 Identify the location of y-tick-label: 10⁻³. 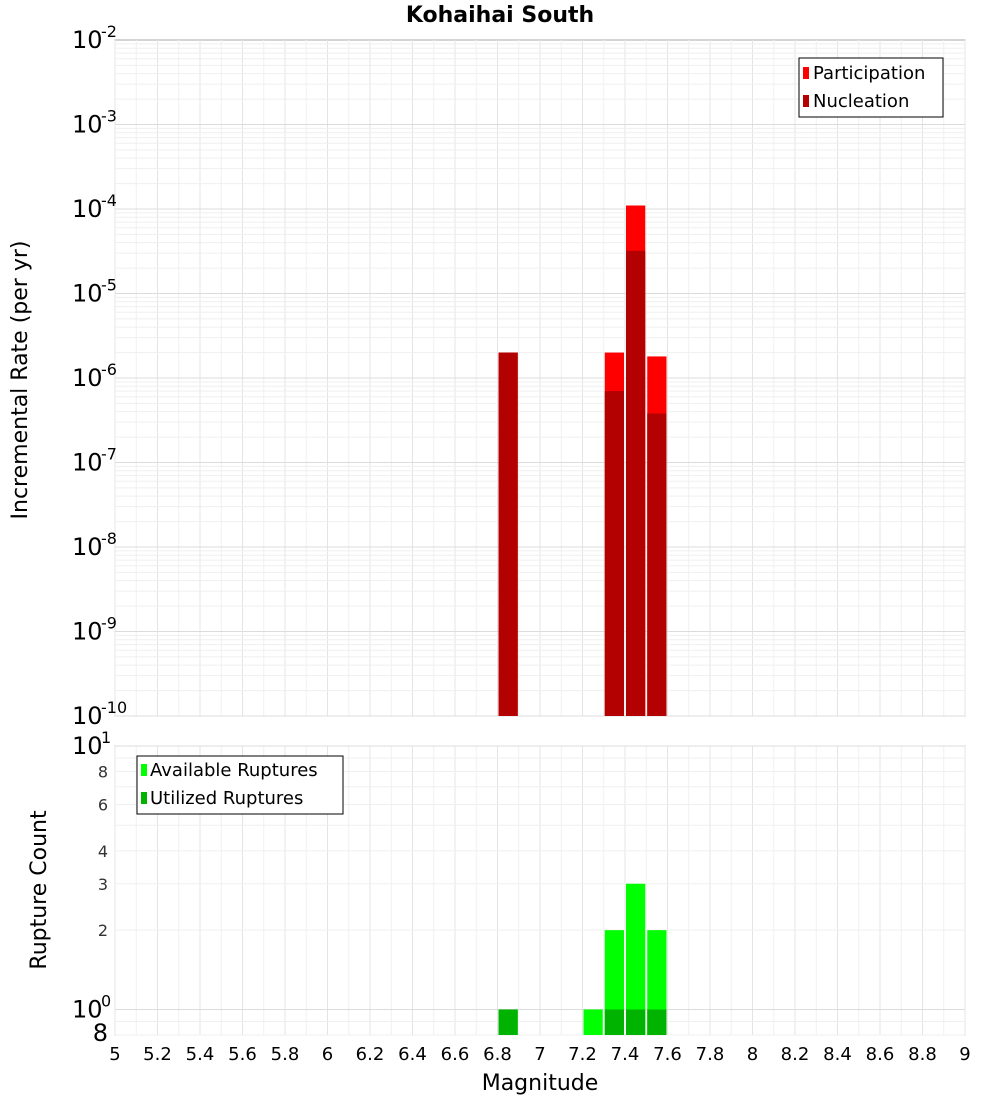
(94, 123).